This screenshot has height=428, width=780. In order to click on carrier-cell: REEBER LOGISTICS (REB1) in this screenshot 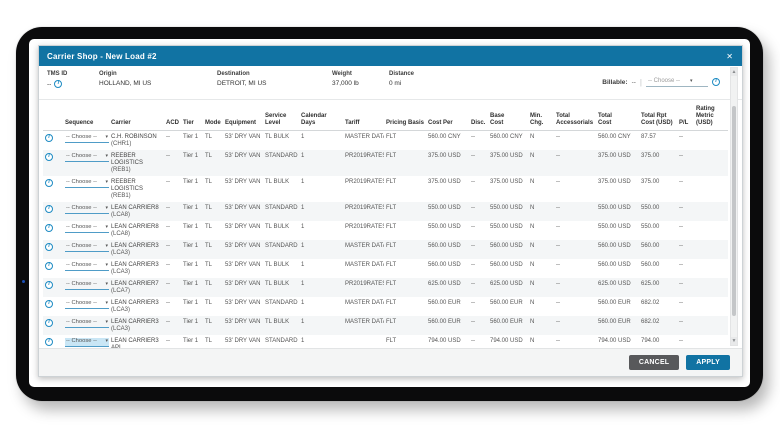, I will do `click(127, 188)`.